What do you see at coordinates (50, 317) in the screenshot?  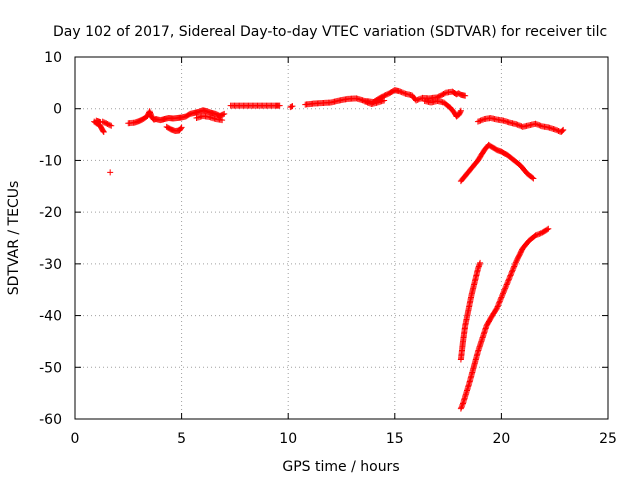 I see `y-tick-label: -40` at bounding box center [50, 317].